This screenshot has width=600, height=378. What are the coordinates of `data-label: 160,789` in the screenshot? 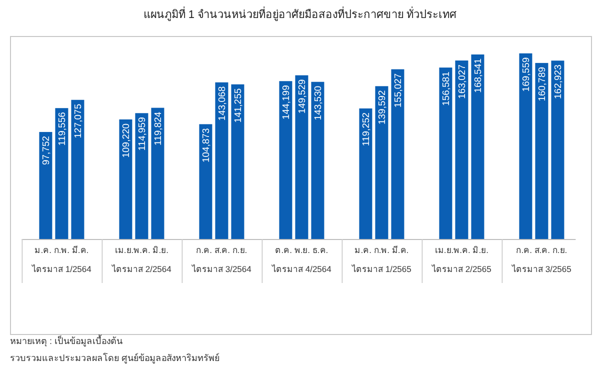 It's located at (542, 84).